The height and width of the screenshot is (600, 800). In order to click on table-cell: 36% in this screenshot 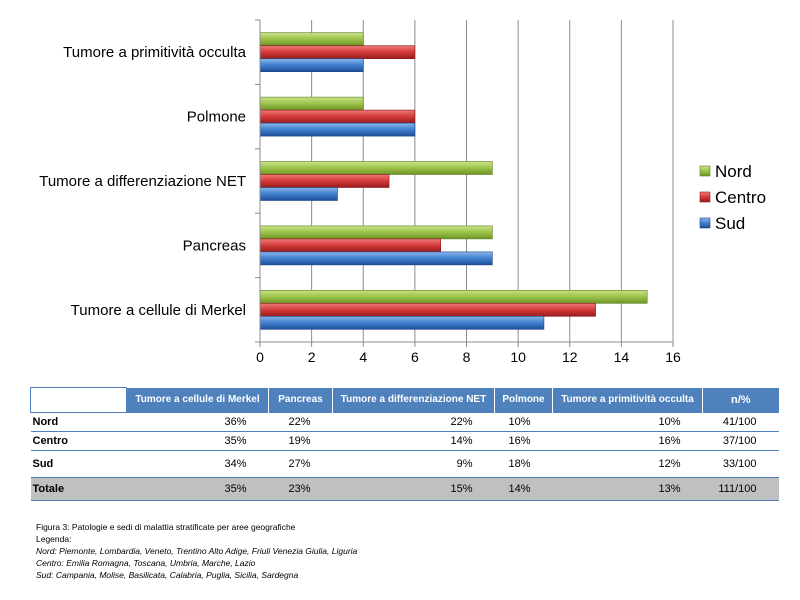, I will do `click(197, 422)`.